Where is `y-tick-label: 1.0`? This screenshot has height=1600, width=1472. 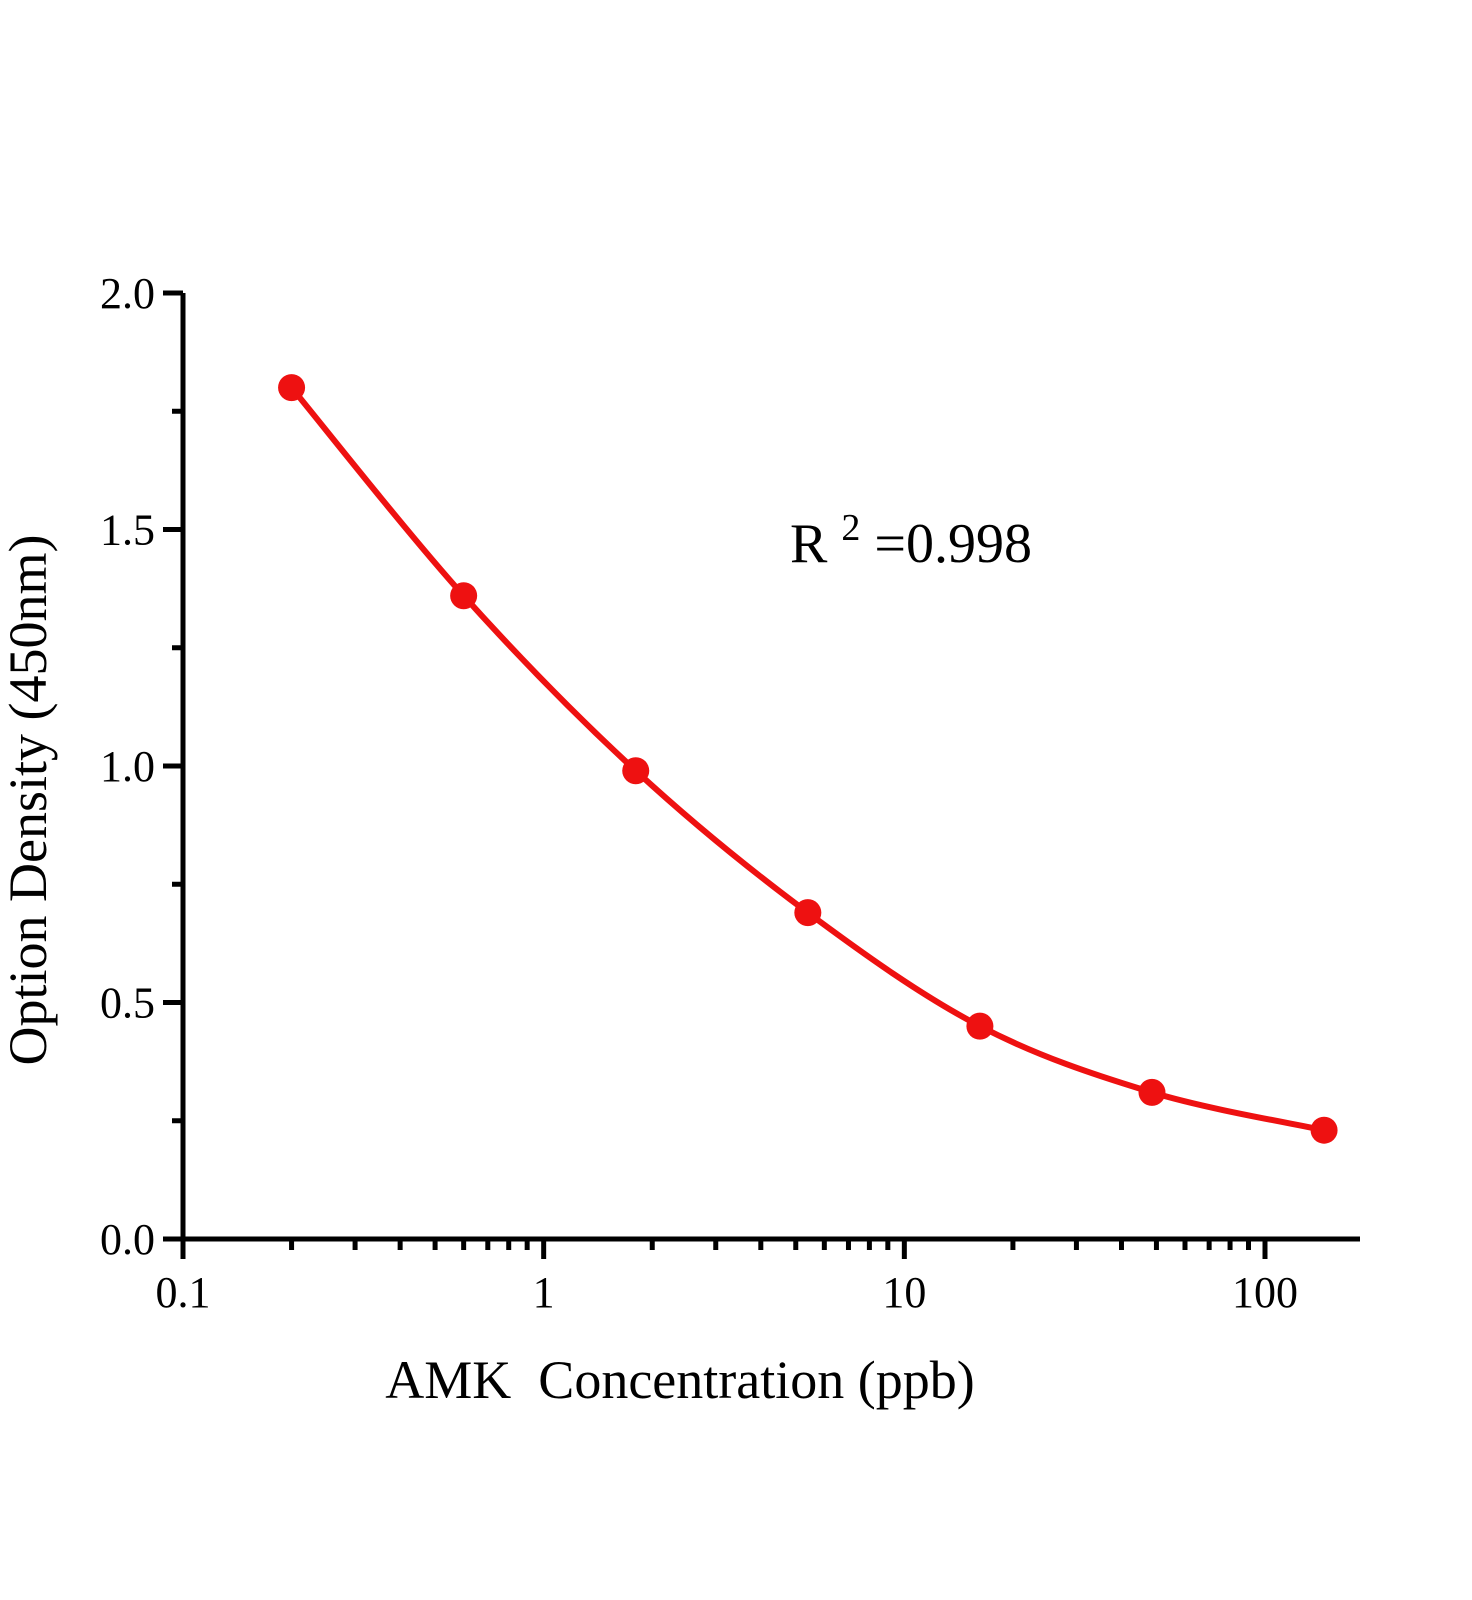
y-tick-label: 1.0 is located at coordinates (127, 766).